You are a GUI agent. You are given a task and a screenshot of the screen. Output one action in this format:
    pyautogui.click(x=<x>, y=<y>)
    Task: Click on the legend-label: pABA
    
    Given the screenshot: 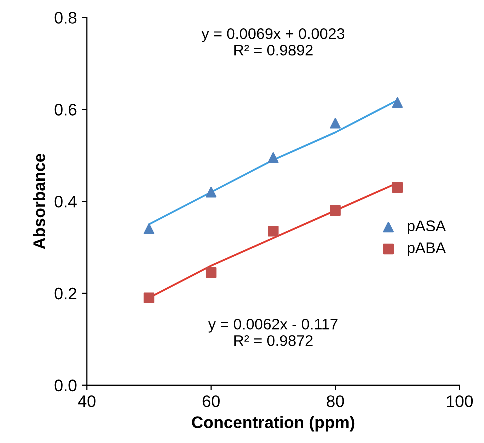 What is the action you would take?
    pyautogui.click(x=427, y=249)
    